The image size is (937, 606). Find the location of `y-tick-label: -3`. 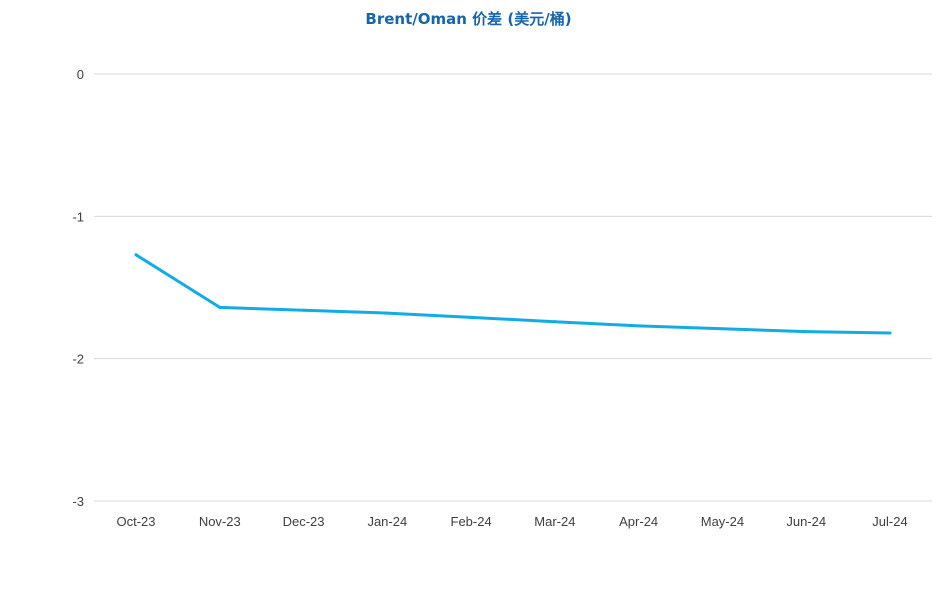

y-tick-label: -3 is located at coordinates (78, 501).